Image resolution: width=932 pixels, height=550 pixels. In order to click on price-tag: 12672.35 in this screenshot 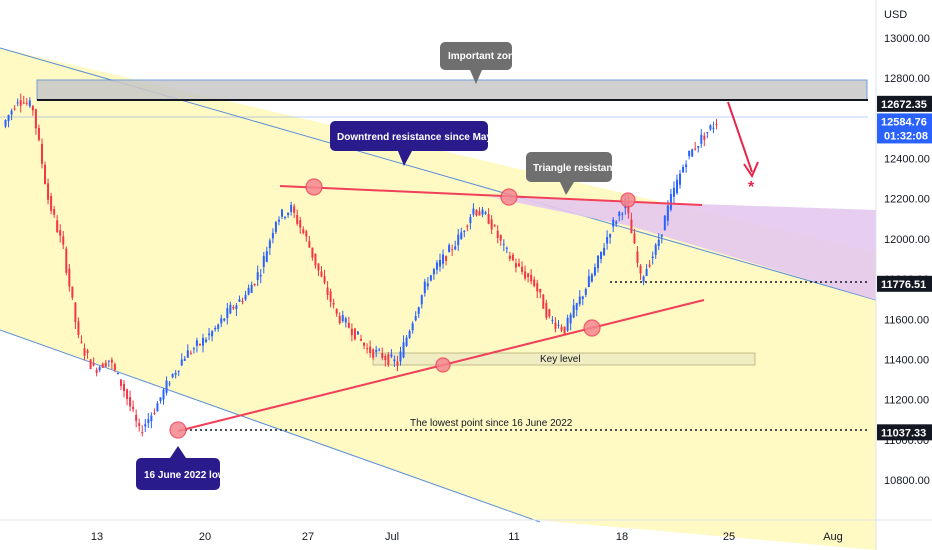, I will do `click(904, 103)`.